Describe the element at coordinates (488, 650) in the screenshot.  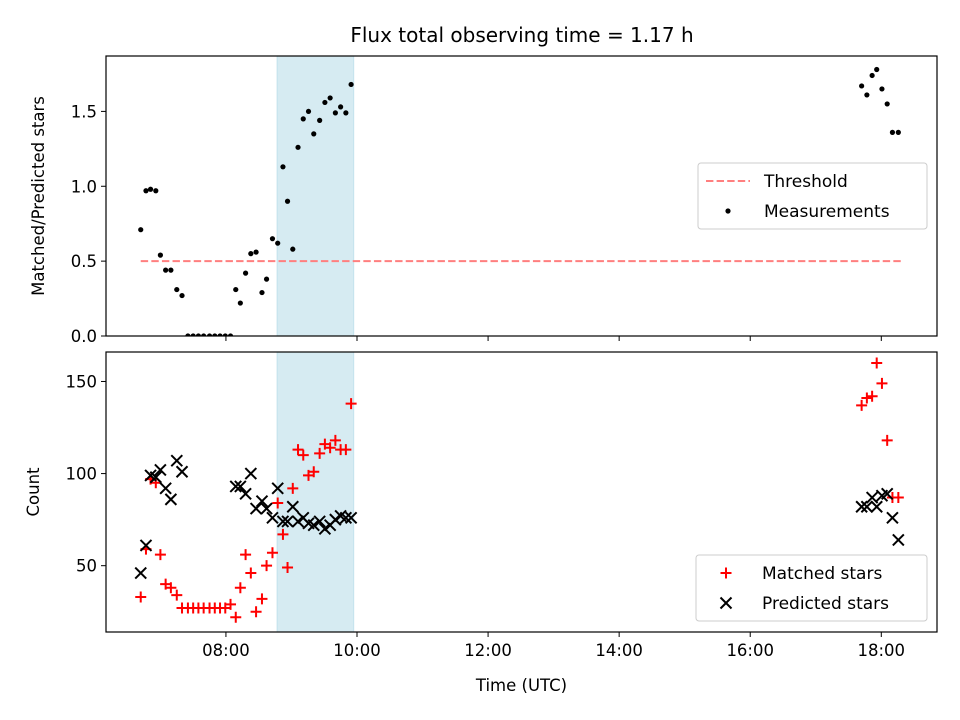
I see `x-tick-label: 12:00` at that location.